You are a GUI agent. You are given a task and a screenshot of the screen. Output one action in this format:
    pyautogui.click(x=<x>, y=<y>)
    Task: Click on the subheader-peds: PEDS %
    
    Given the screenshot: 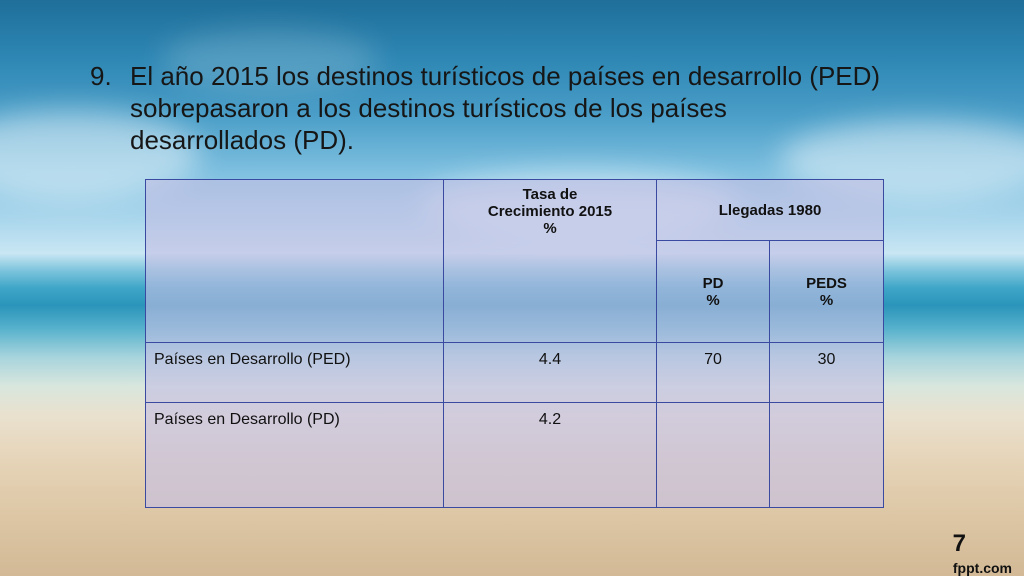 What is the action you would take?
    pyautogui.click(x=826, y=291)
    